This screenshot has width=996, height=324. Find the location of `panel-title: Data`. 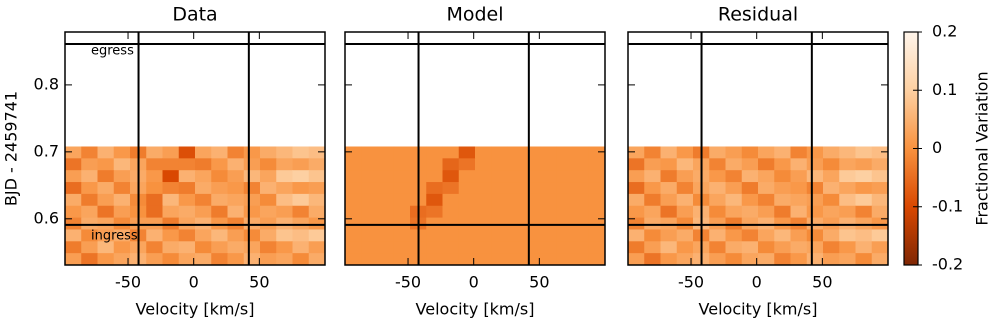

panel-title: Data is located at coordinates (194, 15).